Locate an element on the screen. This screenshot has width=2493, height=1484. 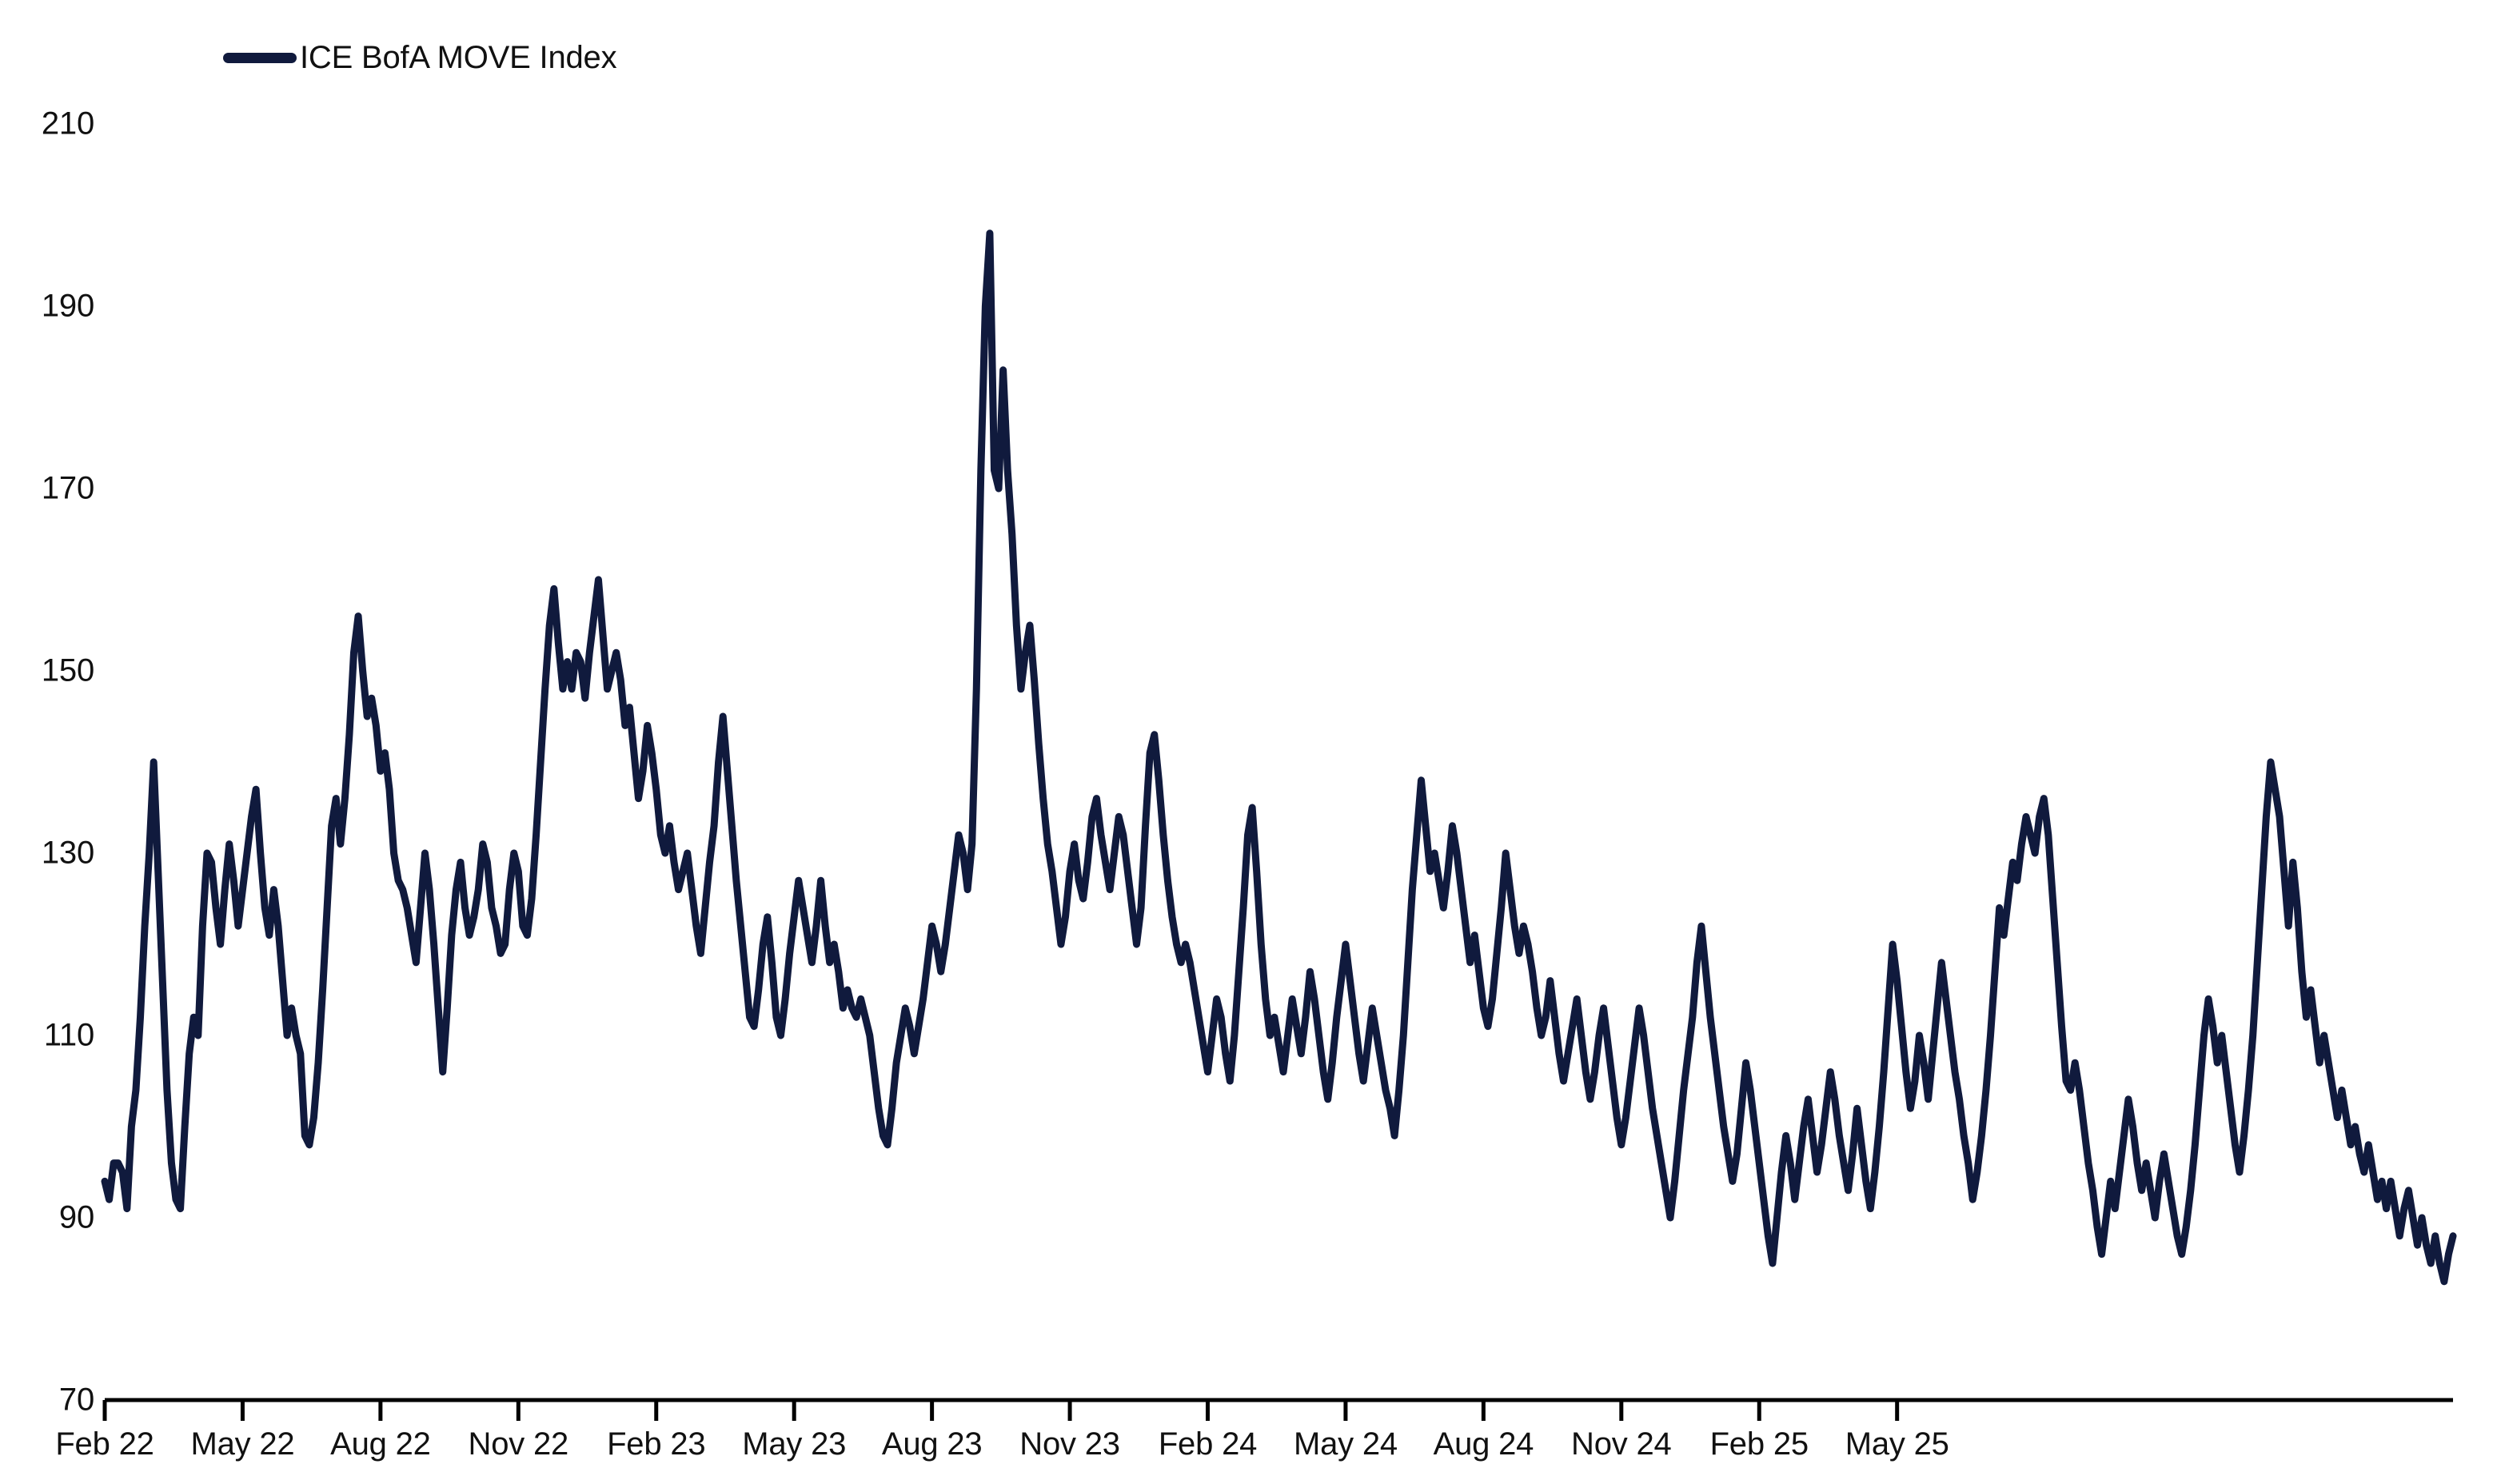
y-tick-label-130: 130 is located at coordinates (67, 853).